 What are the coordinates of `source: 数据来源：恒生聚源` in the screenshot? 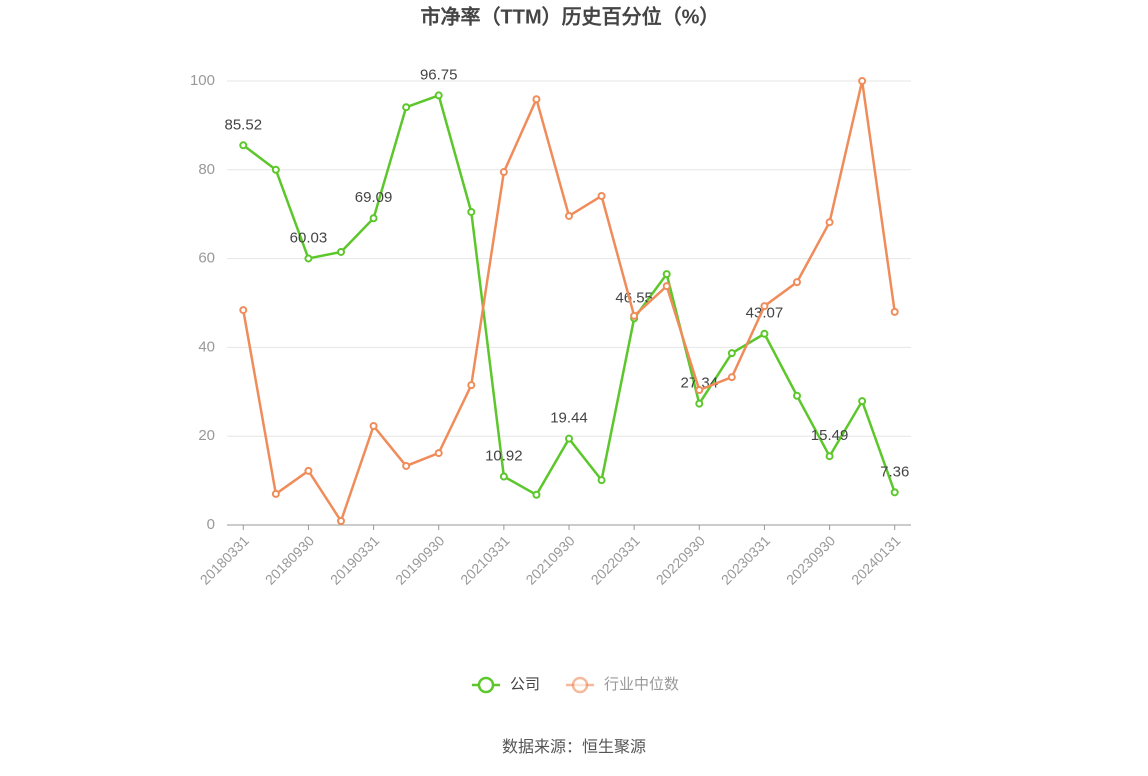 It's located at (574, 747).